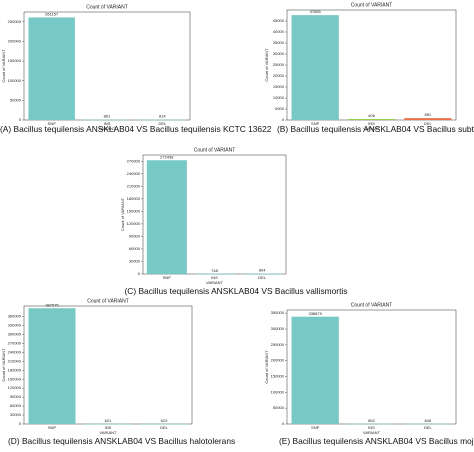 This screenshot has height=452, width=474. Describe the element at coordinates (278, 312) in the screenshot. I see `y-tick-label: 350000` at that location.